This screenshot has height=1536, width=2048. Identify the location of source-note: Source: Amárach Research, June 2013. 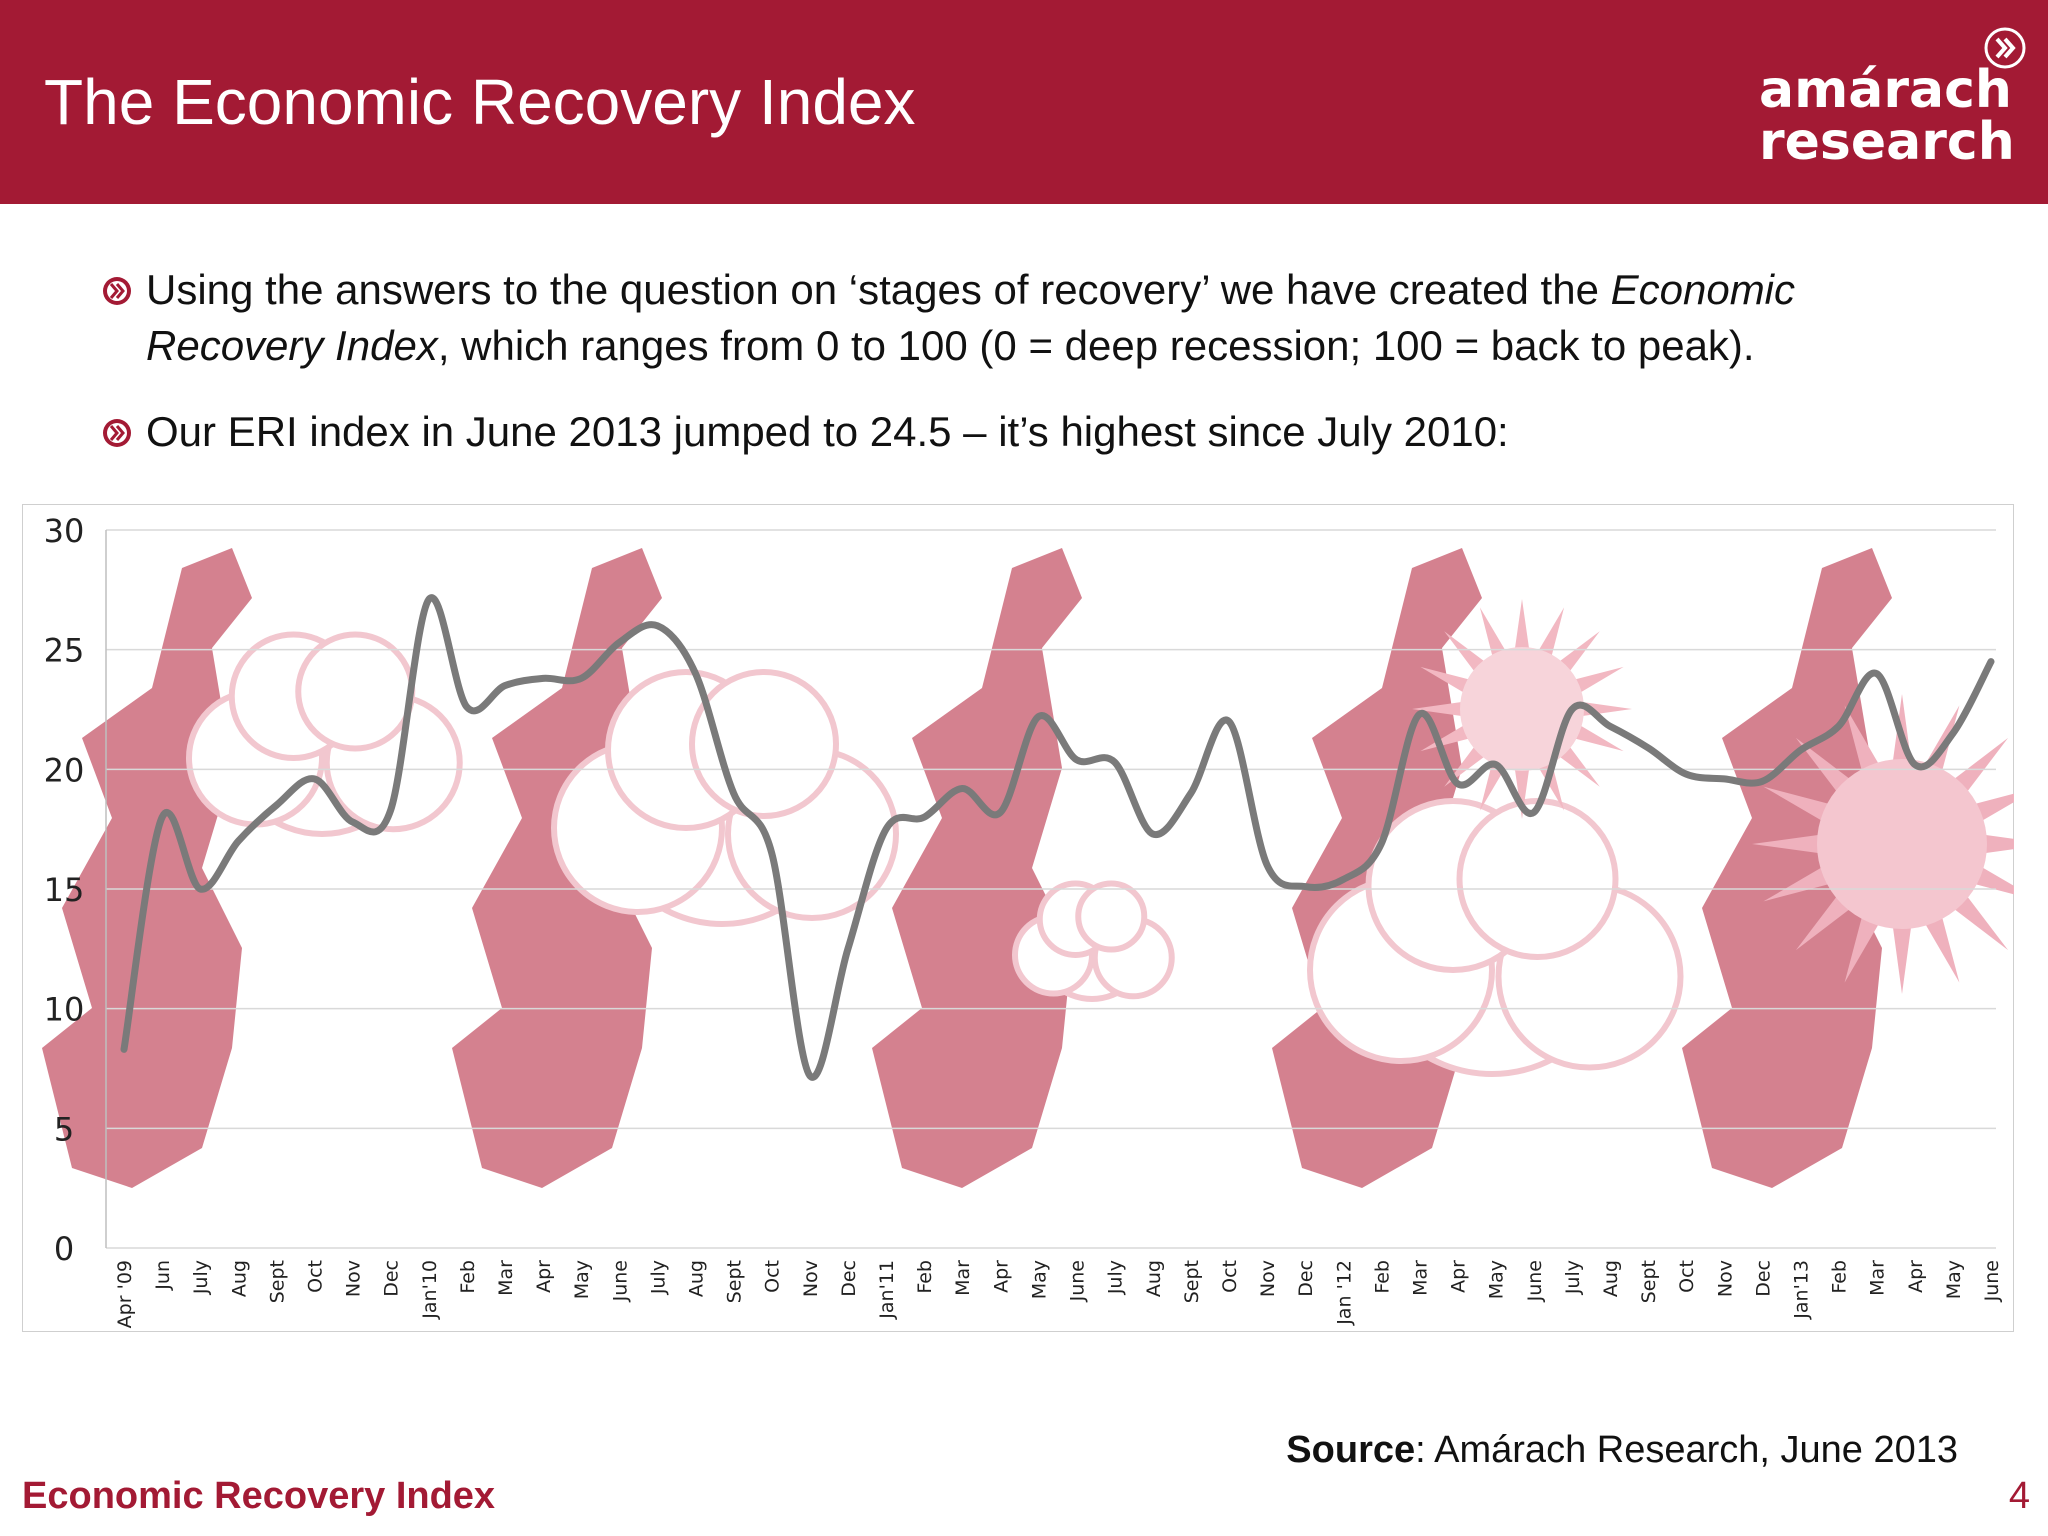
(1622, 1450).